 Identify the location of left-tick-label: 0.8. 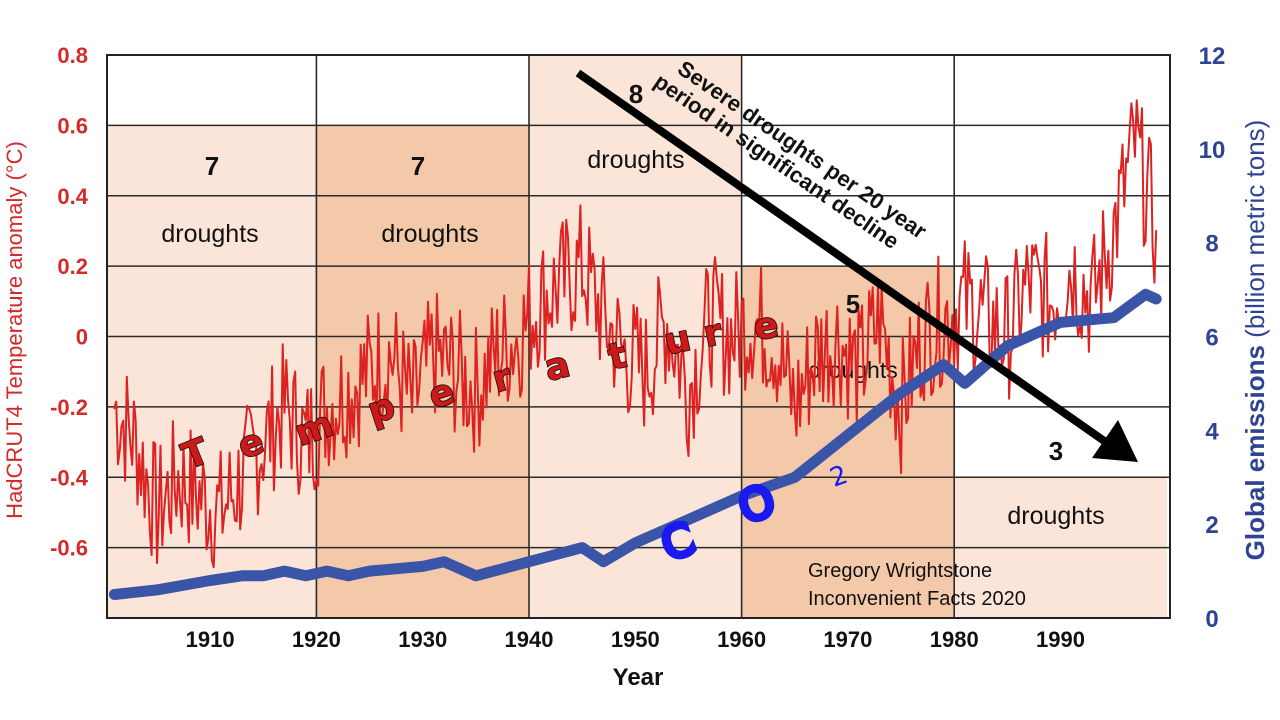
(72, 55).